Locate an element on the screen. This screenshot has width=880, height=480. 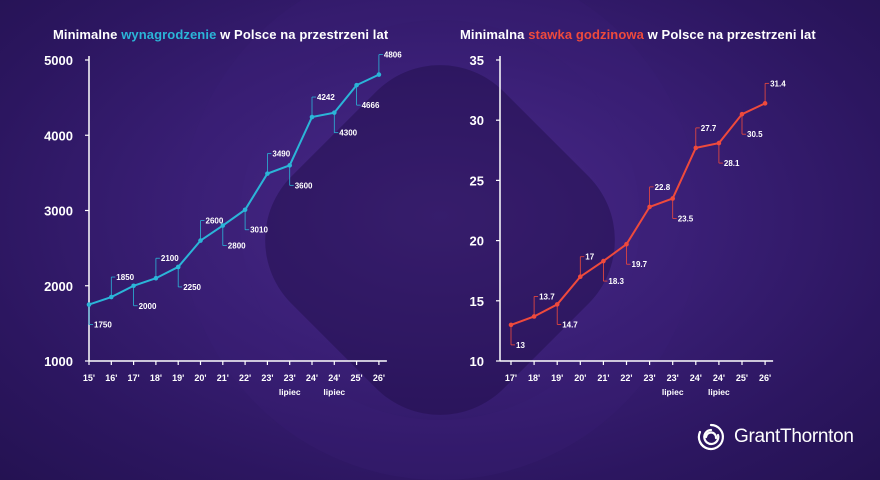
right-title-highlight: stawka godzinowa is located at coordinates (586, 34).